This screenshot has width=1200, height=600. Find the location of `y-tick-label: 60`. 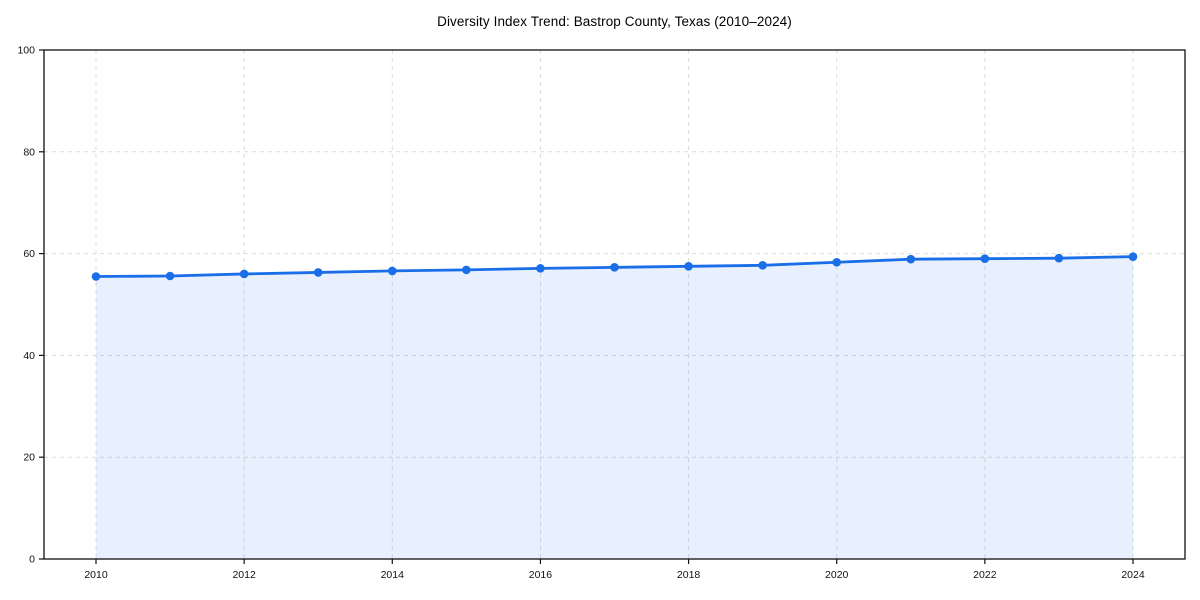

y-tick-label: 60 is located at coordinates (29, 254).